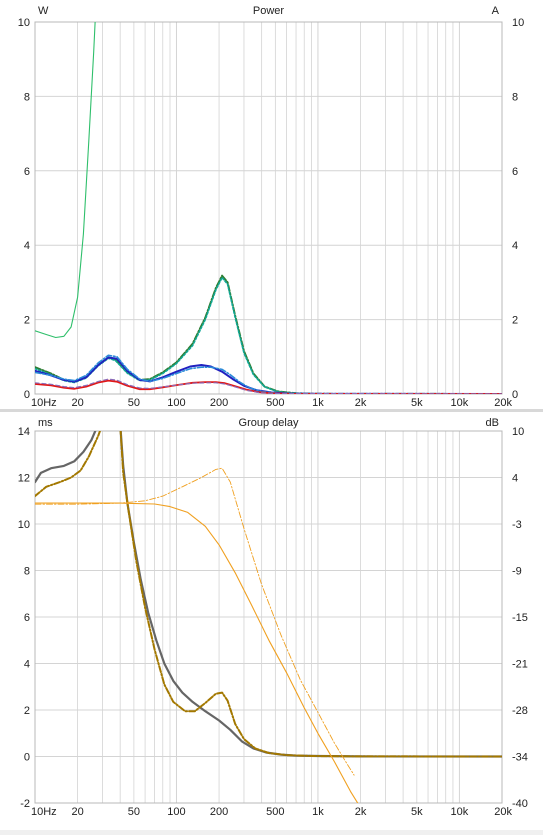  What do you see at coordinates (24, 479) in the screenshot?
I see `y-tick-label: 12` at bounding box center [24, 479].